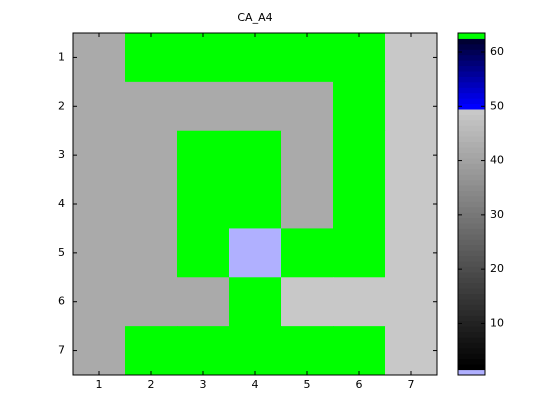 The height and width of the screenshot is (420, 560). I want to click on x-tick-label: 3, so click(203, 384).